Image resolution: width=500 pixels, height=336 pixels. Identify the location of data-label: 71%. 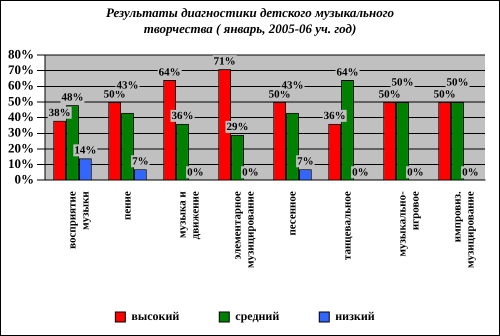
(225, 61).